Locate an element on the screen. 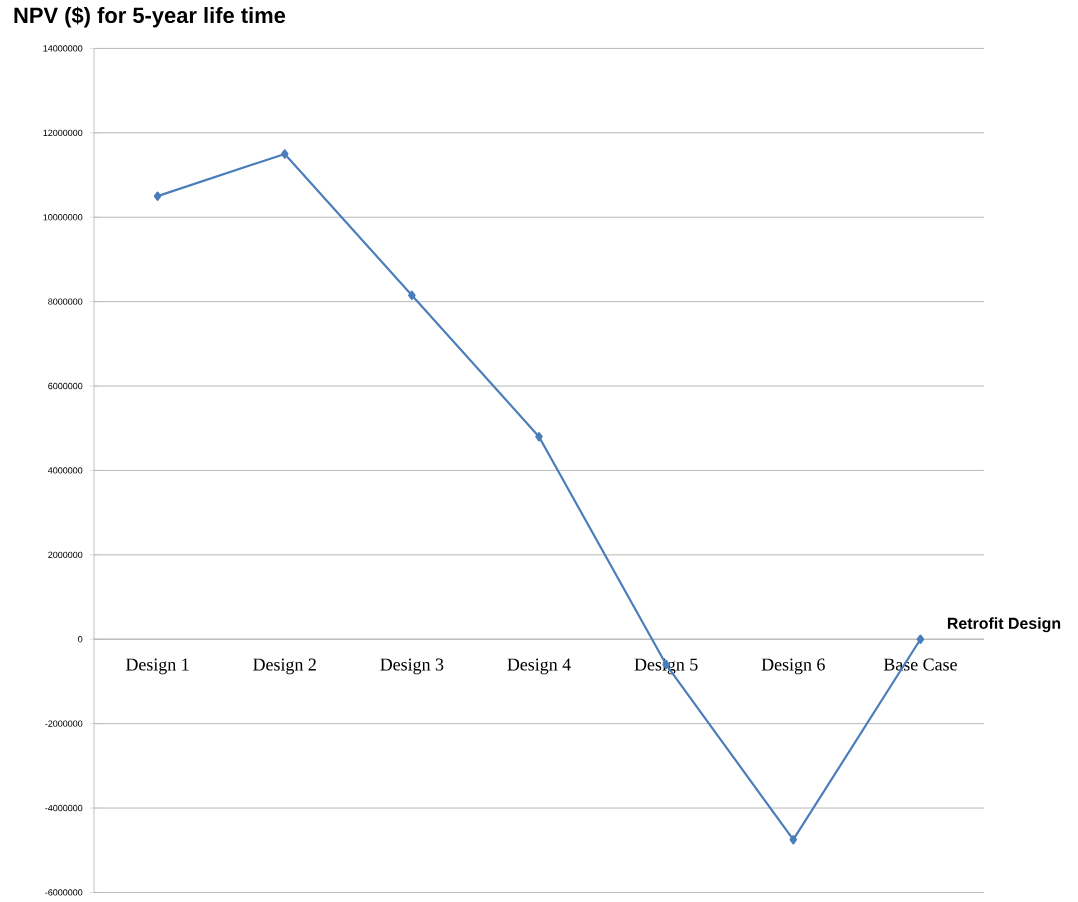  x-tick-label: Design 4 is located at coordinates (539, 666).